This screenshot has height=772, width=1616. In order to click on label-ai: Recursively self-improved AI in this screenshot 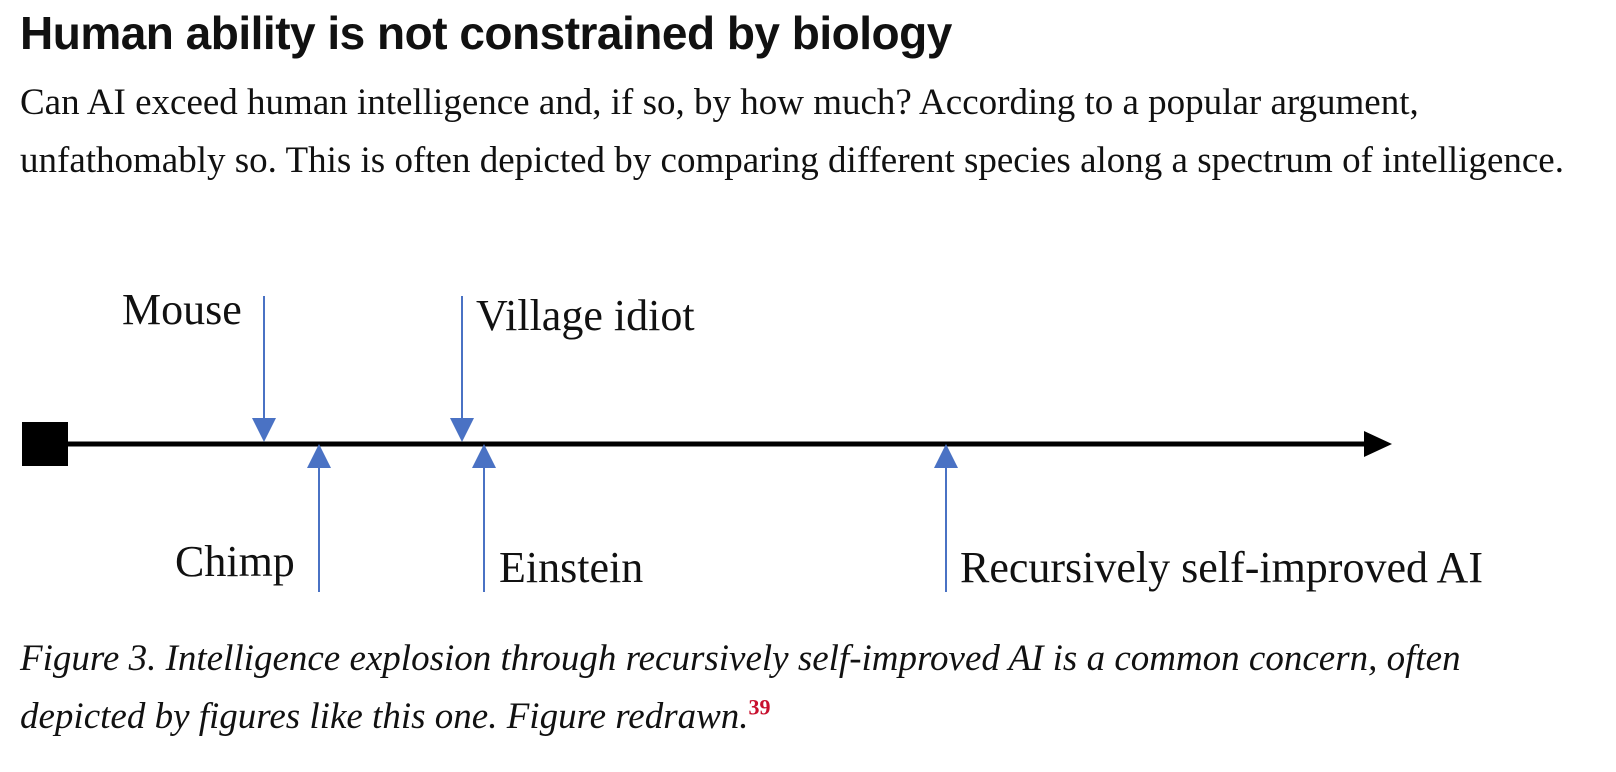, I will do `click(1221, 567)`.